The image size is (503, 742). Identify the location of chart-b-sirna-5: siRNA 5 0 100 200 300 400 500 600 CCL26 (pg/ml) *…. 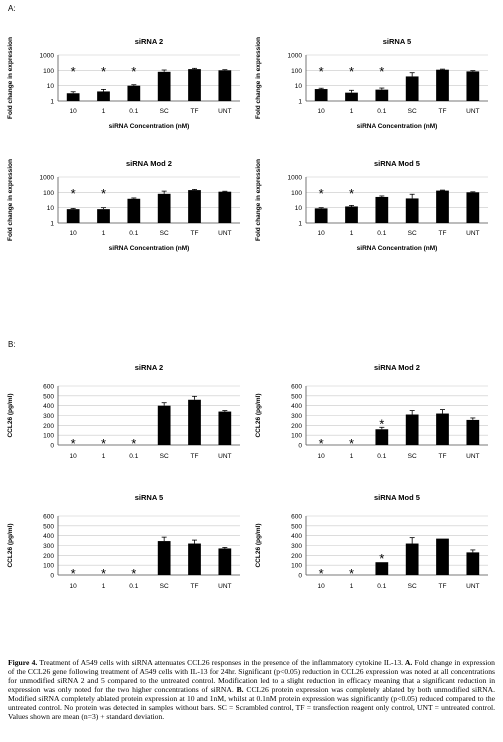
(123, 541).